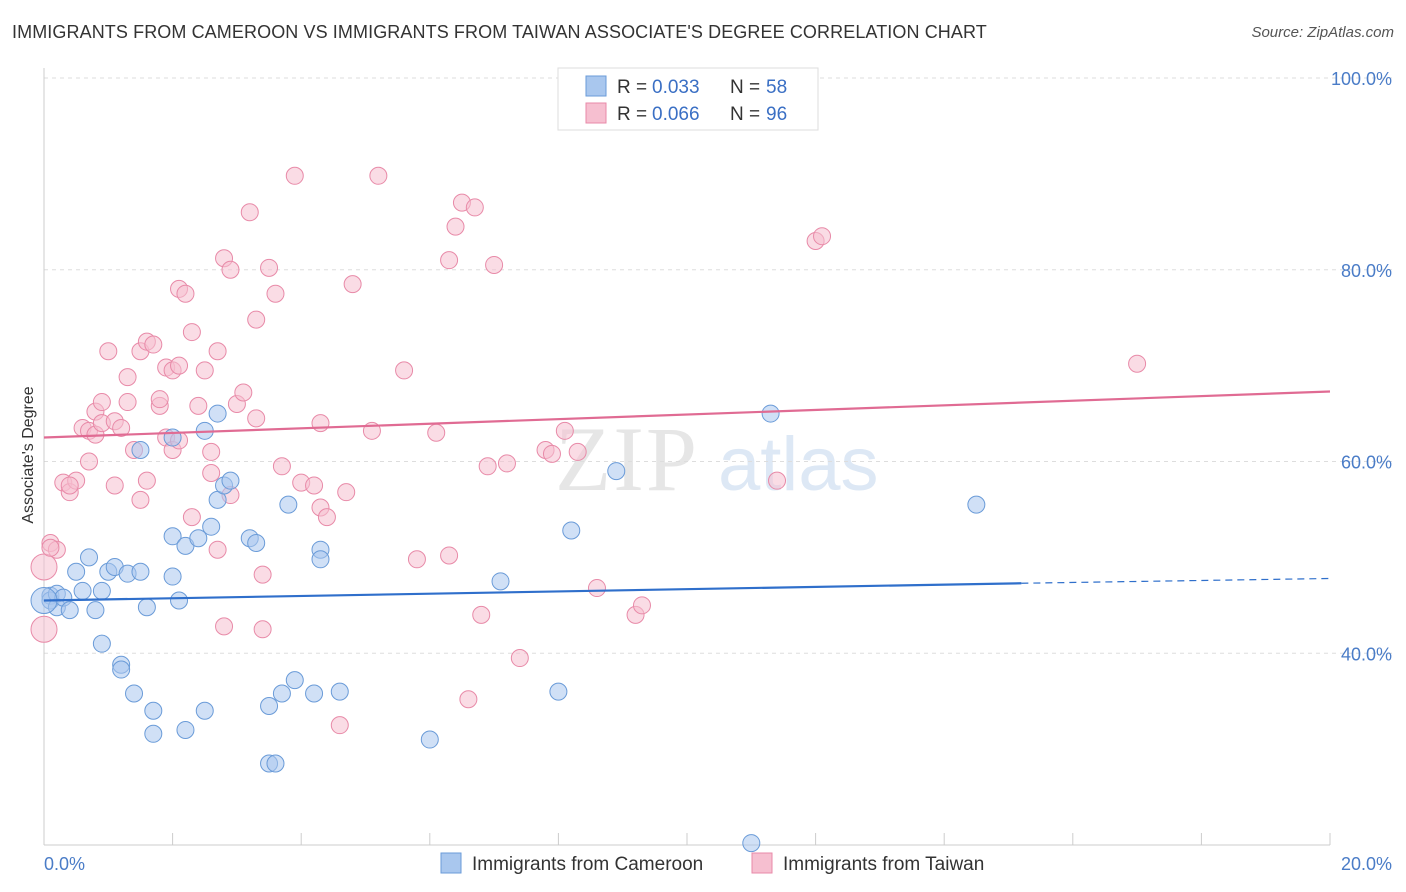  What do you see at coordinates (532, 592) in the screenshot?
I see `cameroon-trend-line` at bounding box center [532, 592].